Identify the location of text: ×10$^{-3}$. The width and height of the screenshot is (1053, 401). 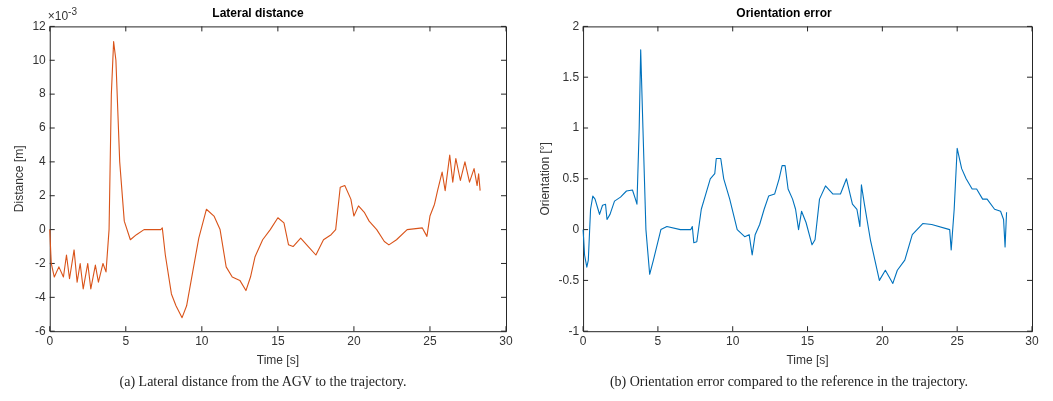
(62, 15).